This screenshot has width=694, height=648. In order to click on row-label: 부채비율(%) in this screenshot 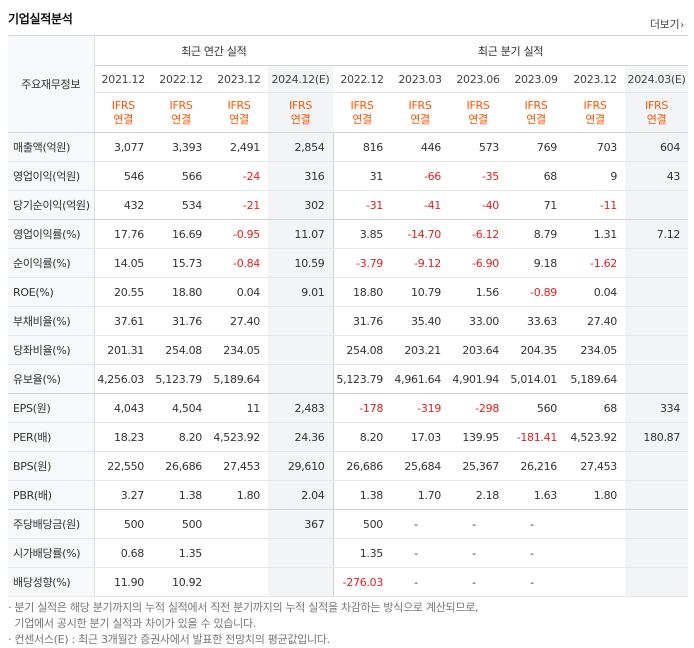, I will do `click(51, 321)`.